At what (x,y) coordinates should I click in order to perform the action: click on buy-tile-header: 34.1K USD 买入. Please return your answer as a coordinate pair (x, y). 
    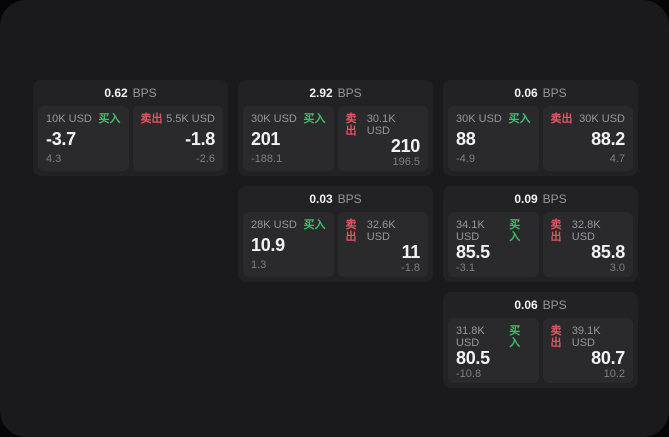
    Looking at the image, I should click on (493, 231).